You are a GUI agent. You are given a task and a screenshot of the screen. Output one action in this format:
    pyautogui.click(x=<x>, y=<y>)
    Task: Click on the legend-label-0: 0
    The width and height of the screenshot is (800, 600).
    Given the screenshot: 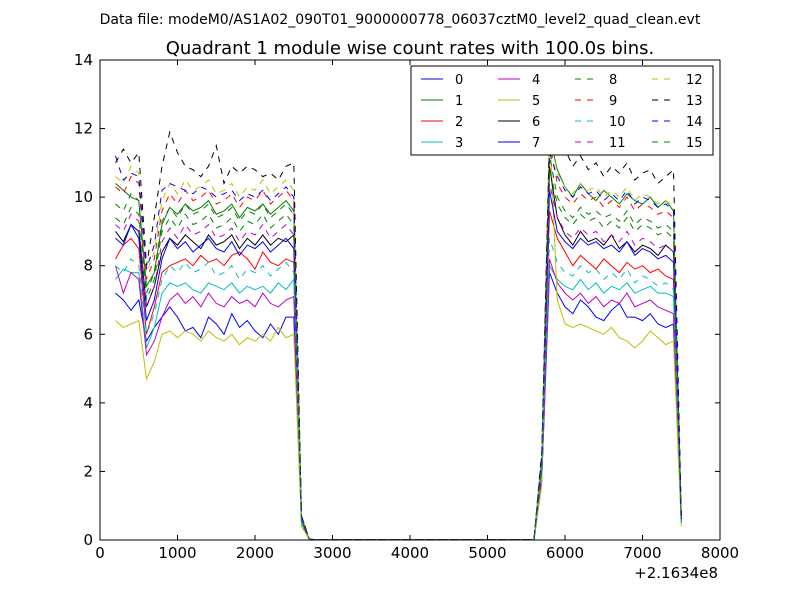 What is the action you would take?
    pyautogui.click(x=459, y=80)
    